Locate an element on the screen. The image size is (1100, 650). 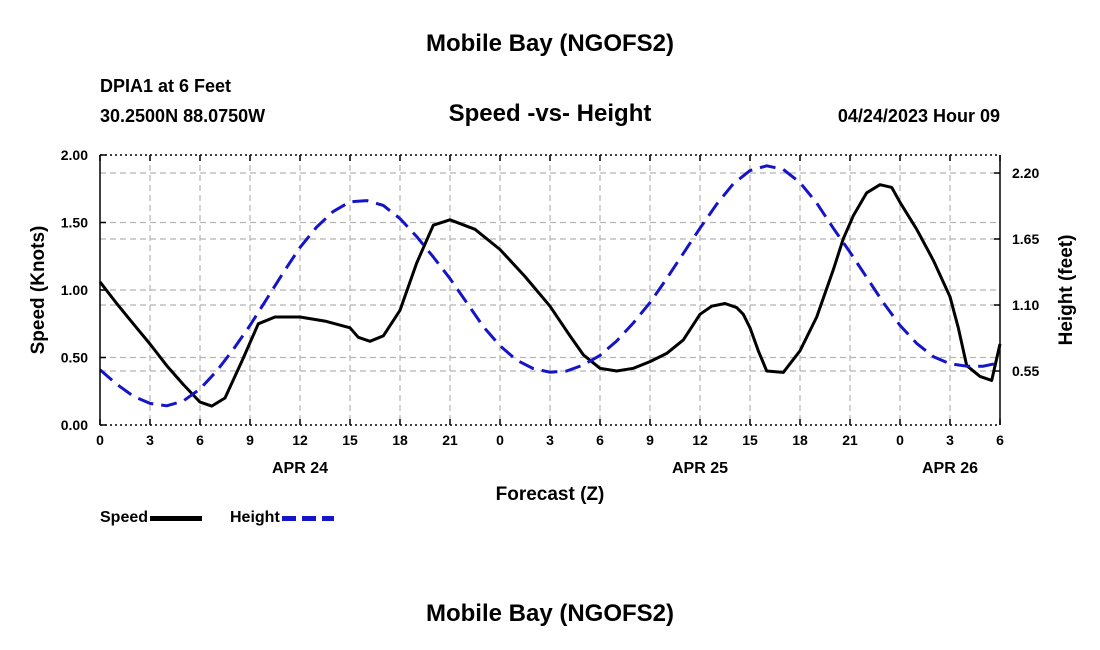
y-tick-label: 2.00 is located at coordinates (74, 155).